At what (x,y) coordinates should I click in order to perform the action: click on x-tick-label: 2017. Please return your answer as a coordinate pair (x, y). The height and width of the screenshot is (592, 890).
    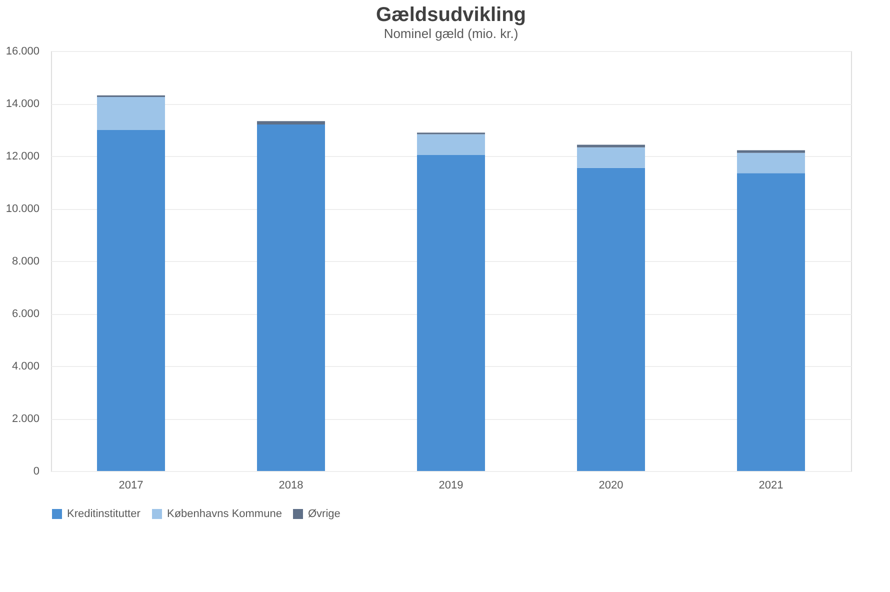
    Looking at the image, I should click on (131, 486).